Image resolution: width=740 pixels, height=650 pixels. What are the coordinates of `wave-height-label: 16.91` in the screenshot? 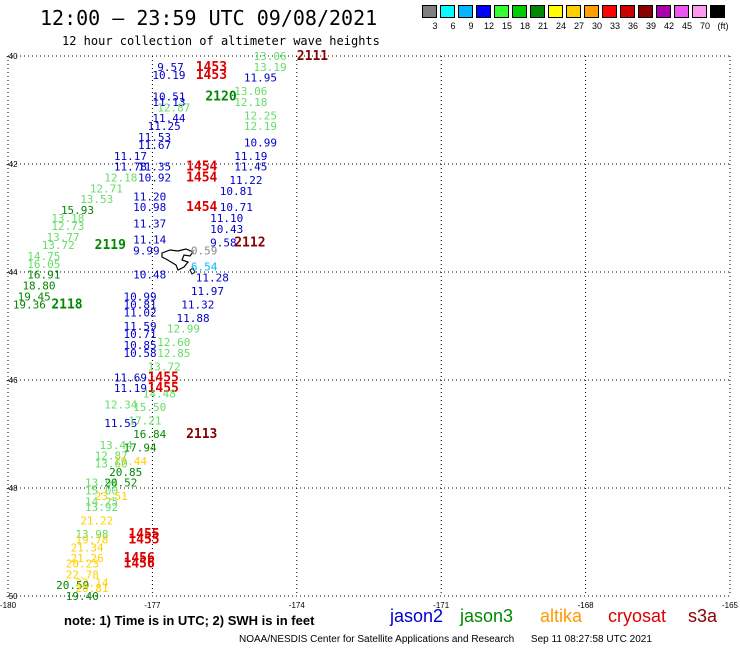 It's located at (43, 275).